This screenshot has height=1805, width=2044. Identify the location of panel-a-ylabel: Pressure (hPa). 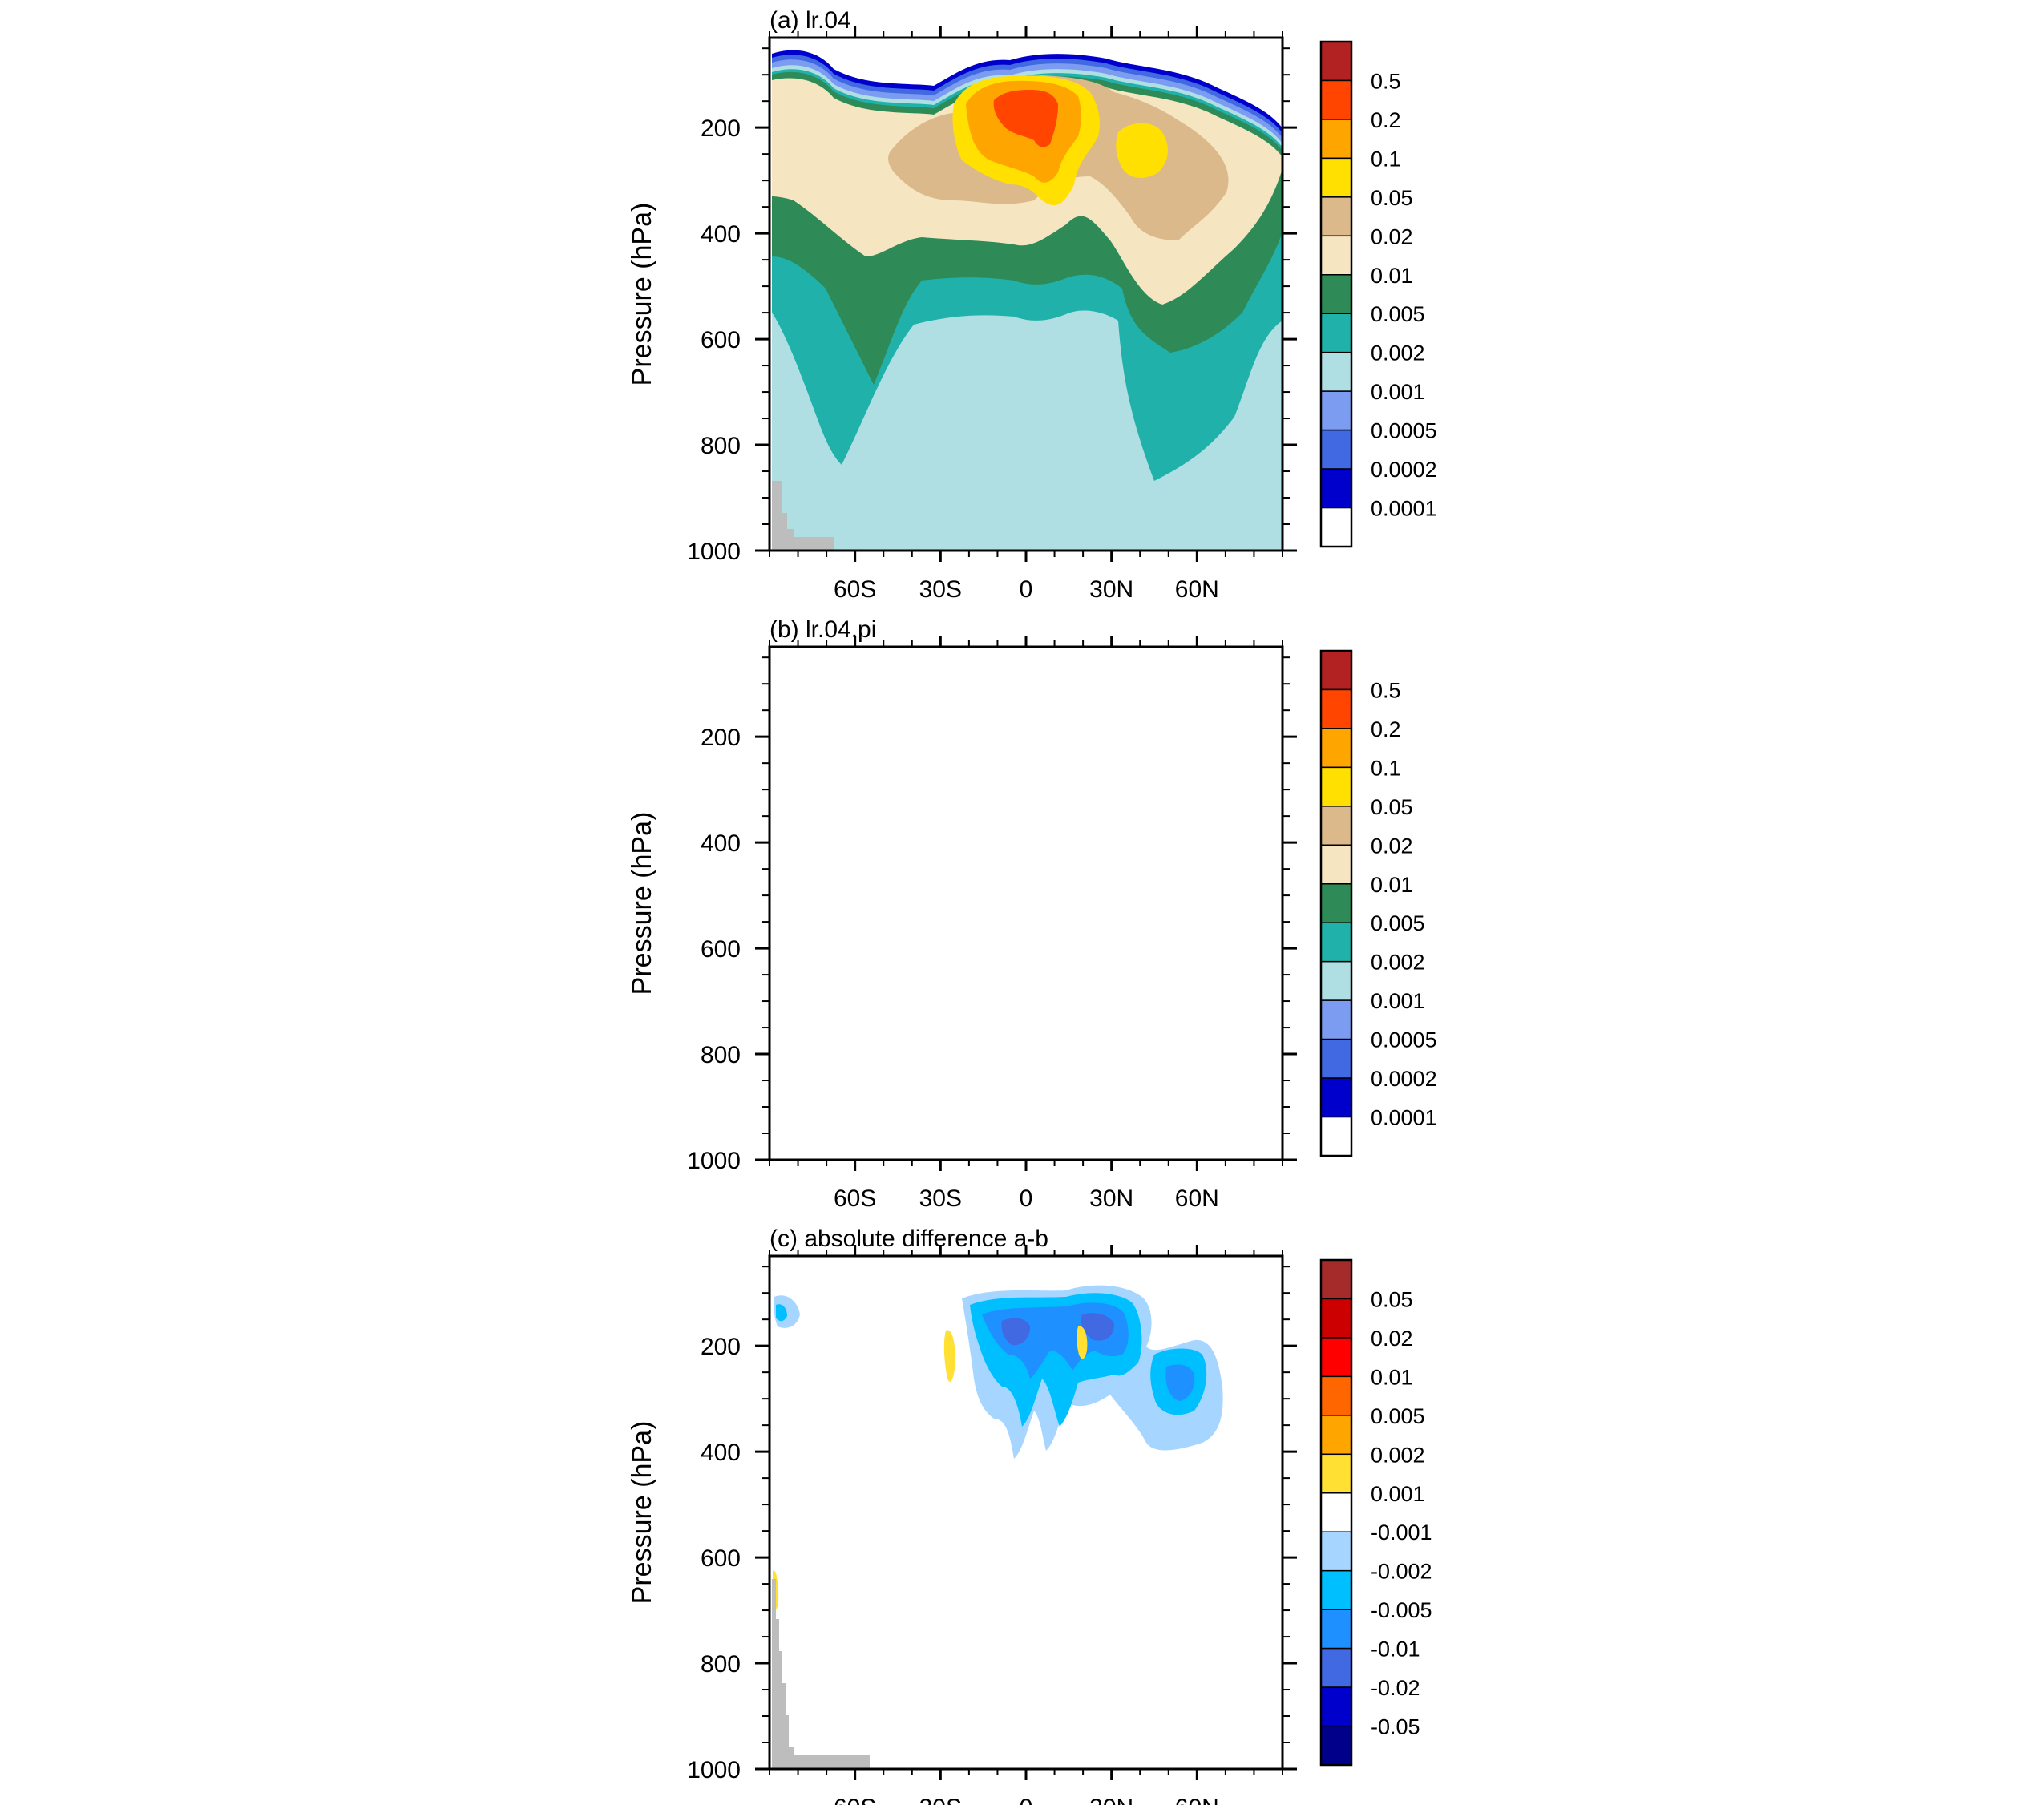
(642, 294).